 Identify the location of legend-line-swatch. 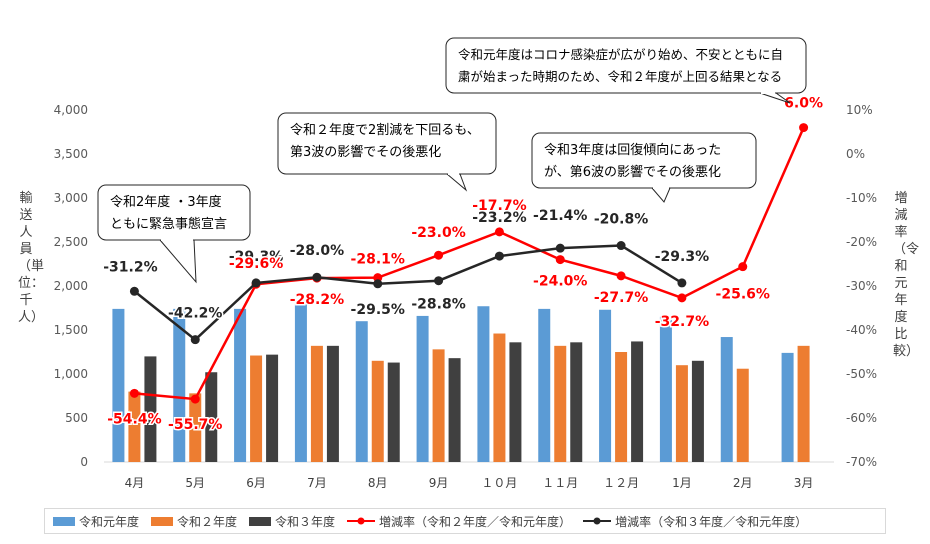
(361, 521).